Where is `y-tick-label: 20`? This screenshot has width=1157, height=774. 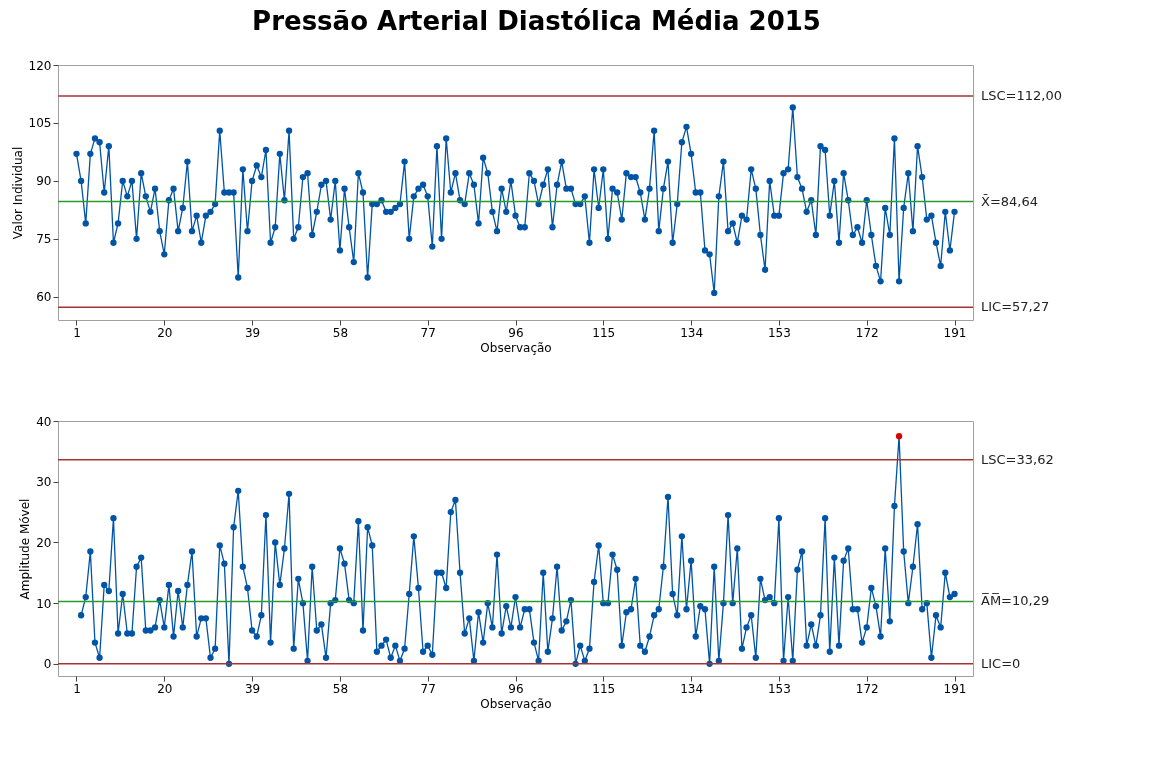 y-tick-label: 20 is located at coordinates (44, 542).